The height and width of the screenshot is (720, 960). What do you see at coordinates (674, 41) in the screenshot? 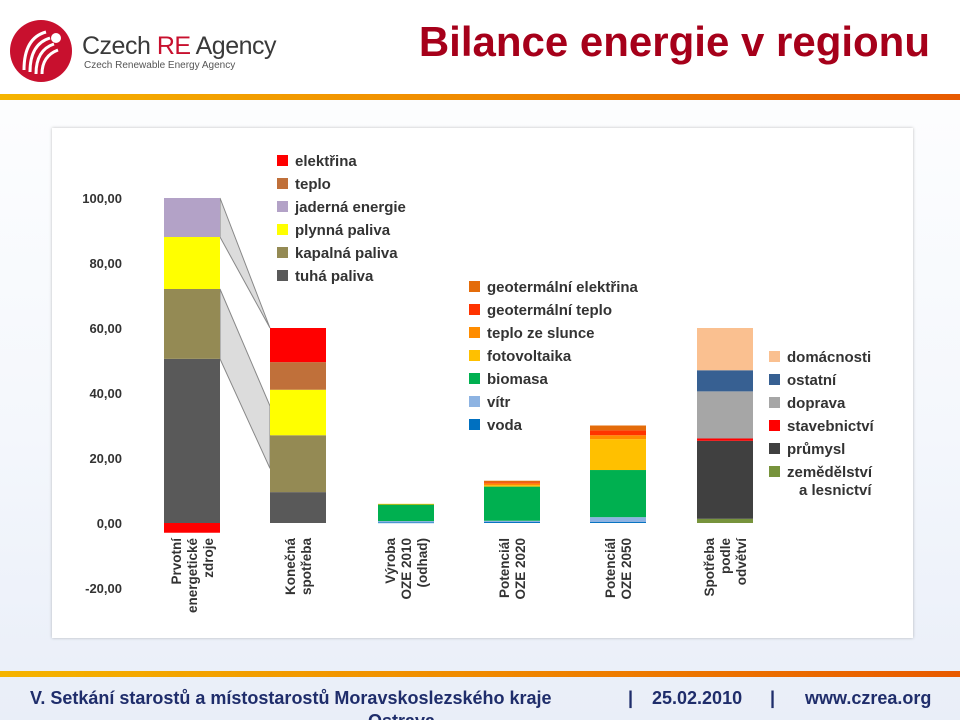
I see `page-title: Bilance energie v regionu` at bounding box center [674, 41].